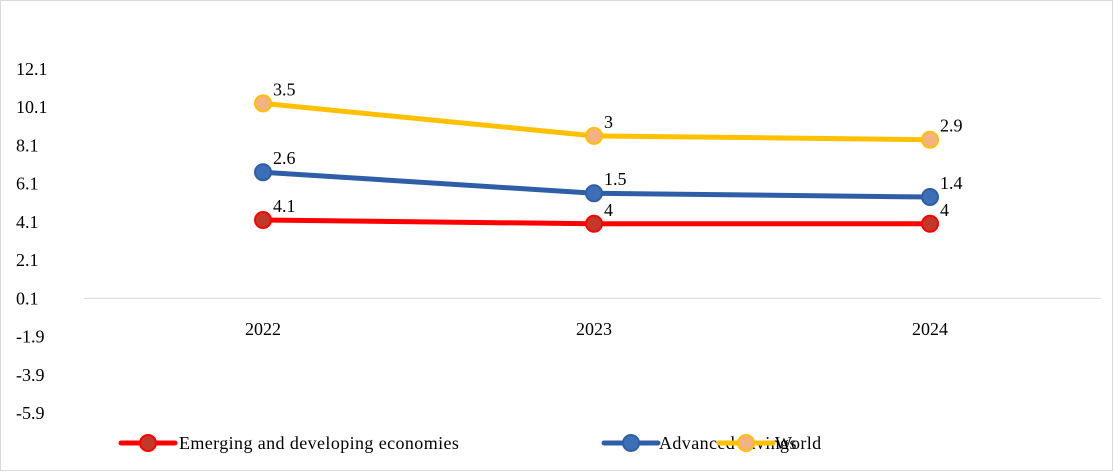  I want to click on y-tick-label: 0.1, so click(27, 298).